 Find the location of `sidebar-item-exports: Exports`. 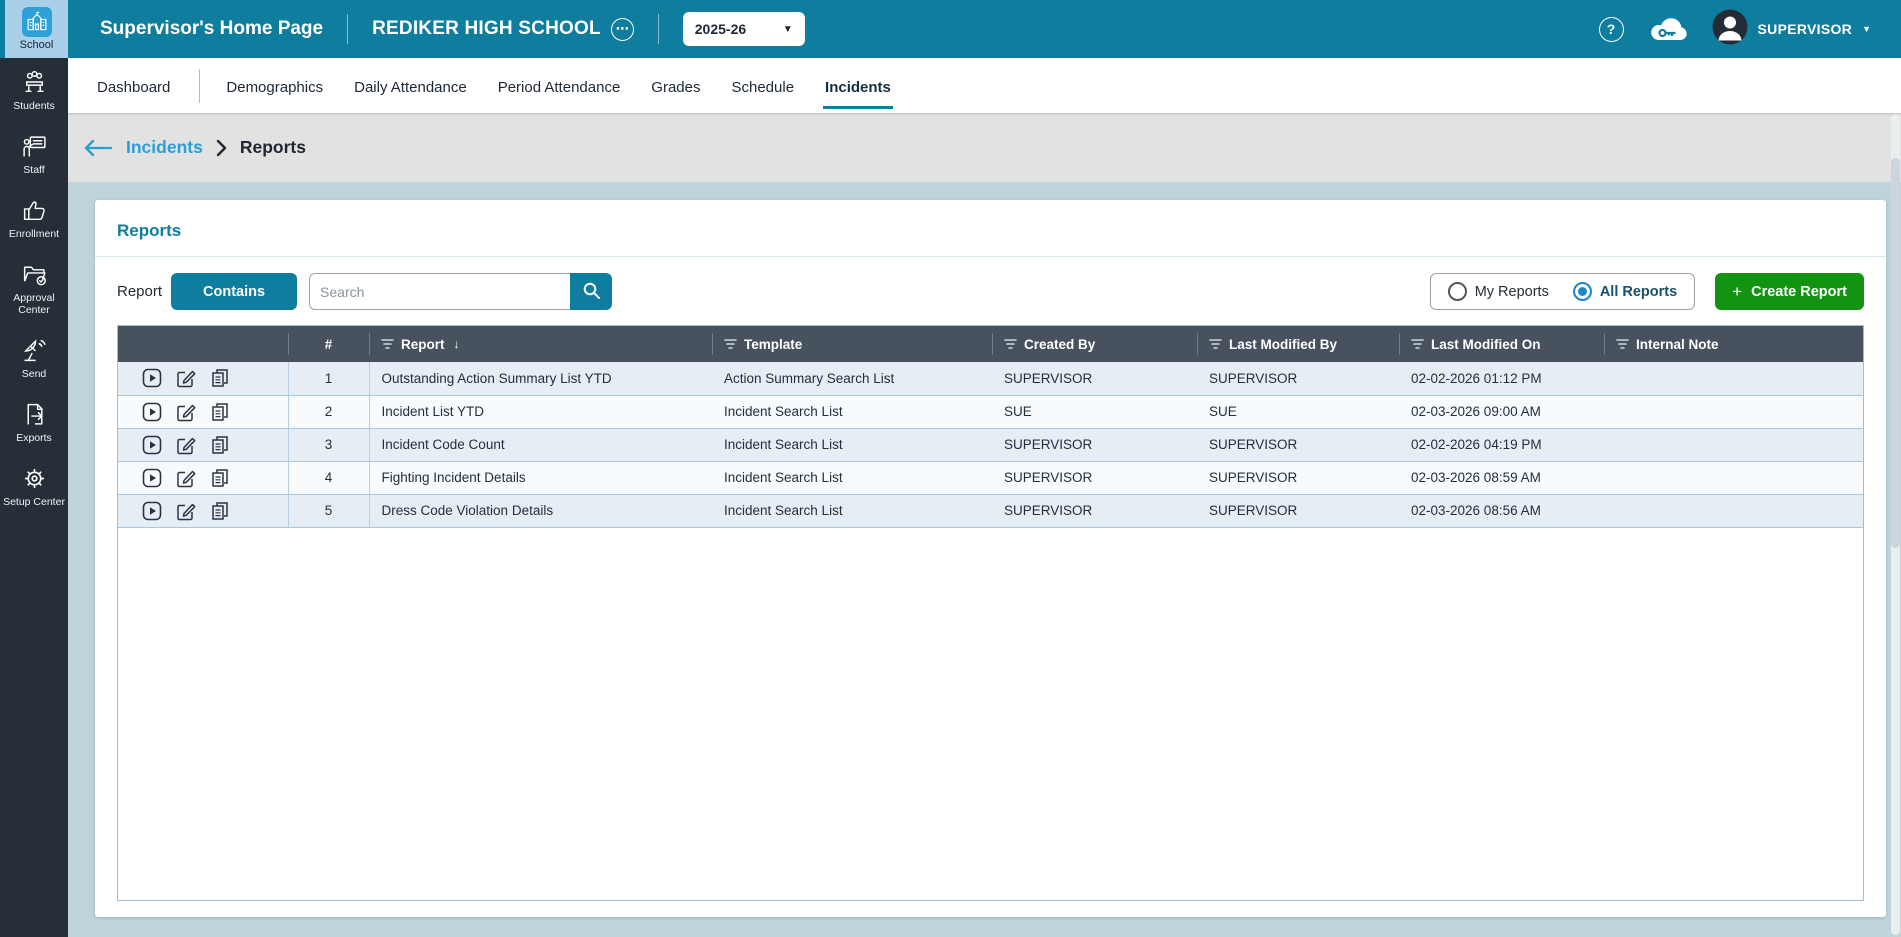

sidebar-item-exports: Exports is located at coordinates (34, 422).